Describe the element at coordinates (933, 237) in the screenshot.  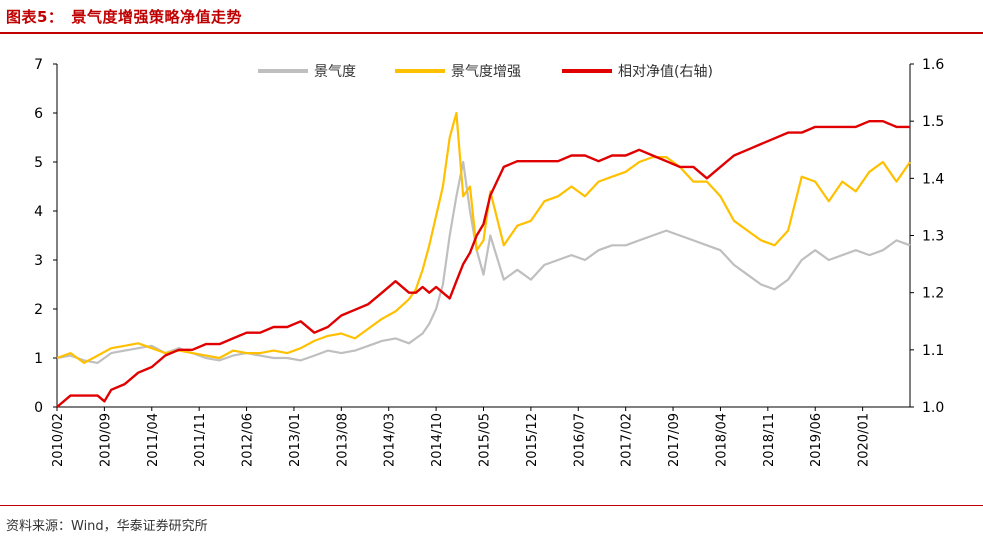
I see `y-right-tick-label: 1.3` at that location.